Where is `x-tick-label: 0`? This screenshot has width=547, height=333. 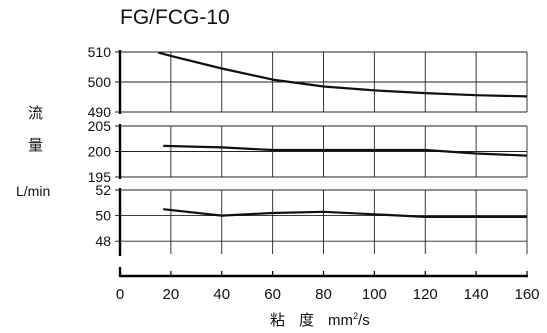 x-tick-label: 0 is located at coordinates (120, 294).